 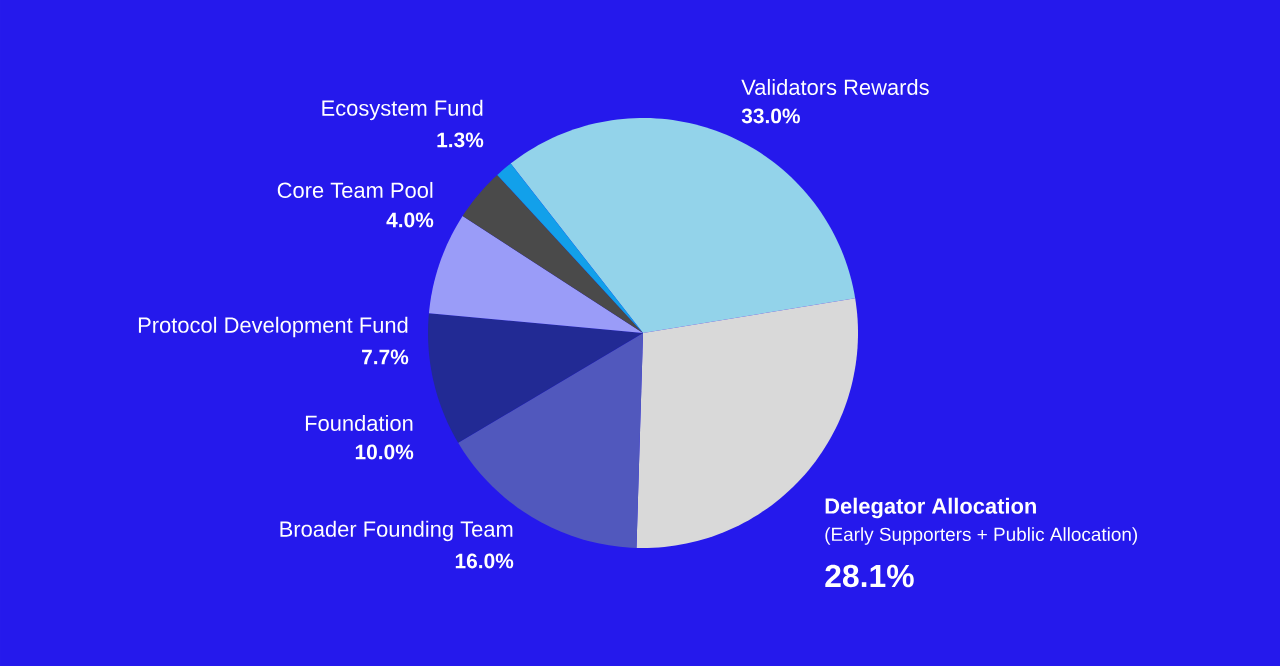 What do you see at coordinates (359, 423) in the screenshot?
I see `slice-label: Foundation` at bounding box center [359, 423].